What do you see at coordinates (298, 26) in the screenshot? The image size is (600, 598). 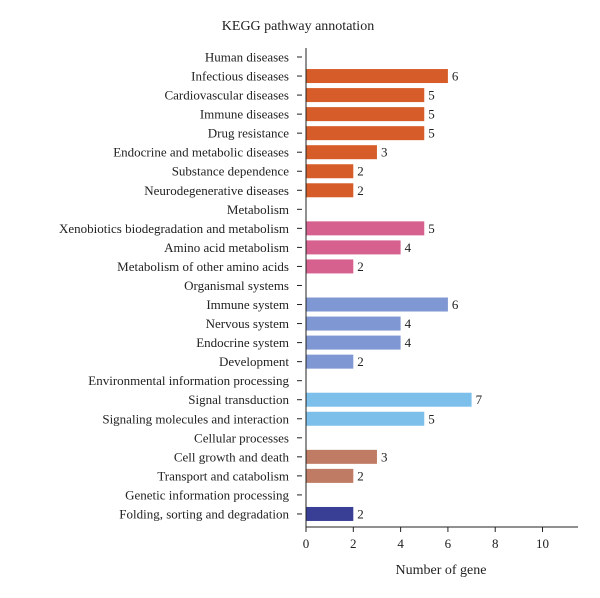 I see `chart-title: KEGG pathway annotation` at bounding box center [298, 26].